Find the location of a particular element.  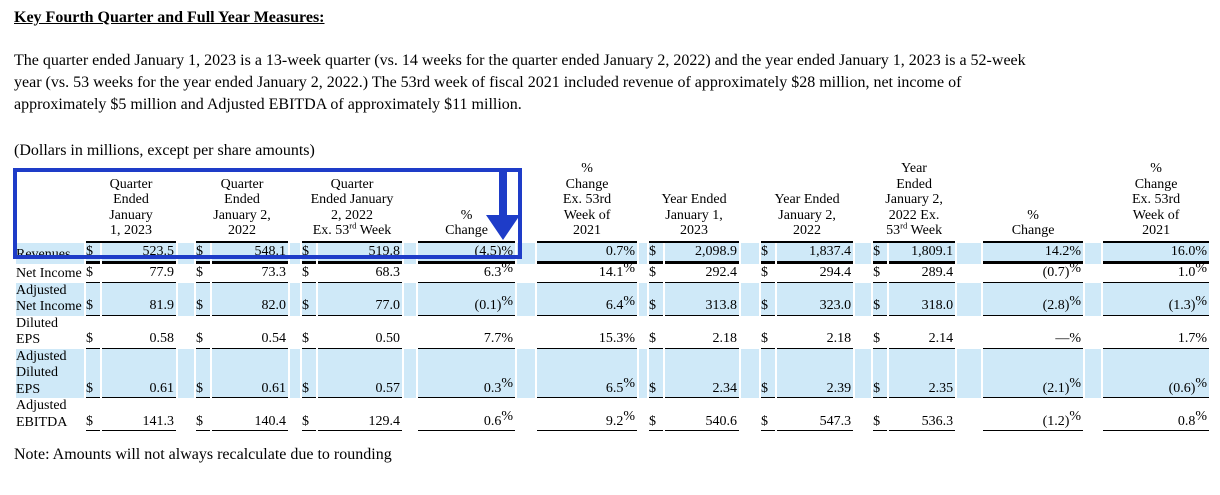

cell-value: 2.34 is located at coordinates (702, 373).